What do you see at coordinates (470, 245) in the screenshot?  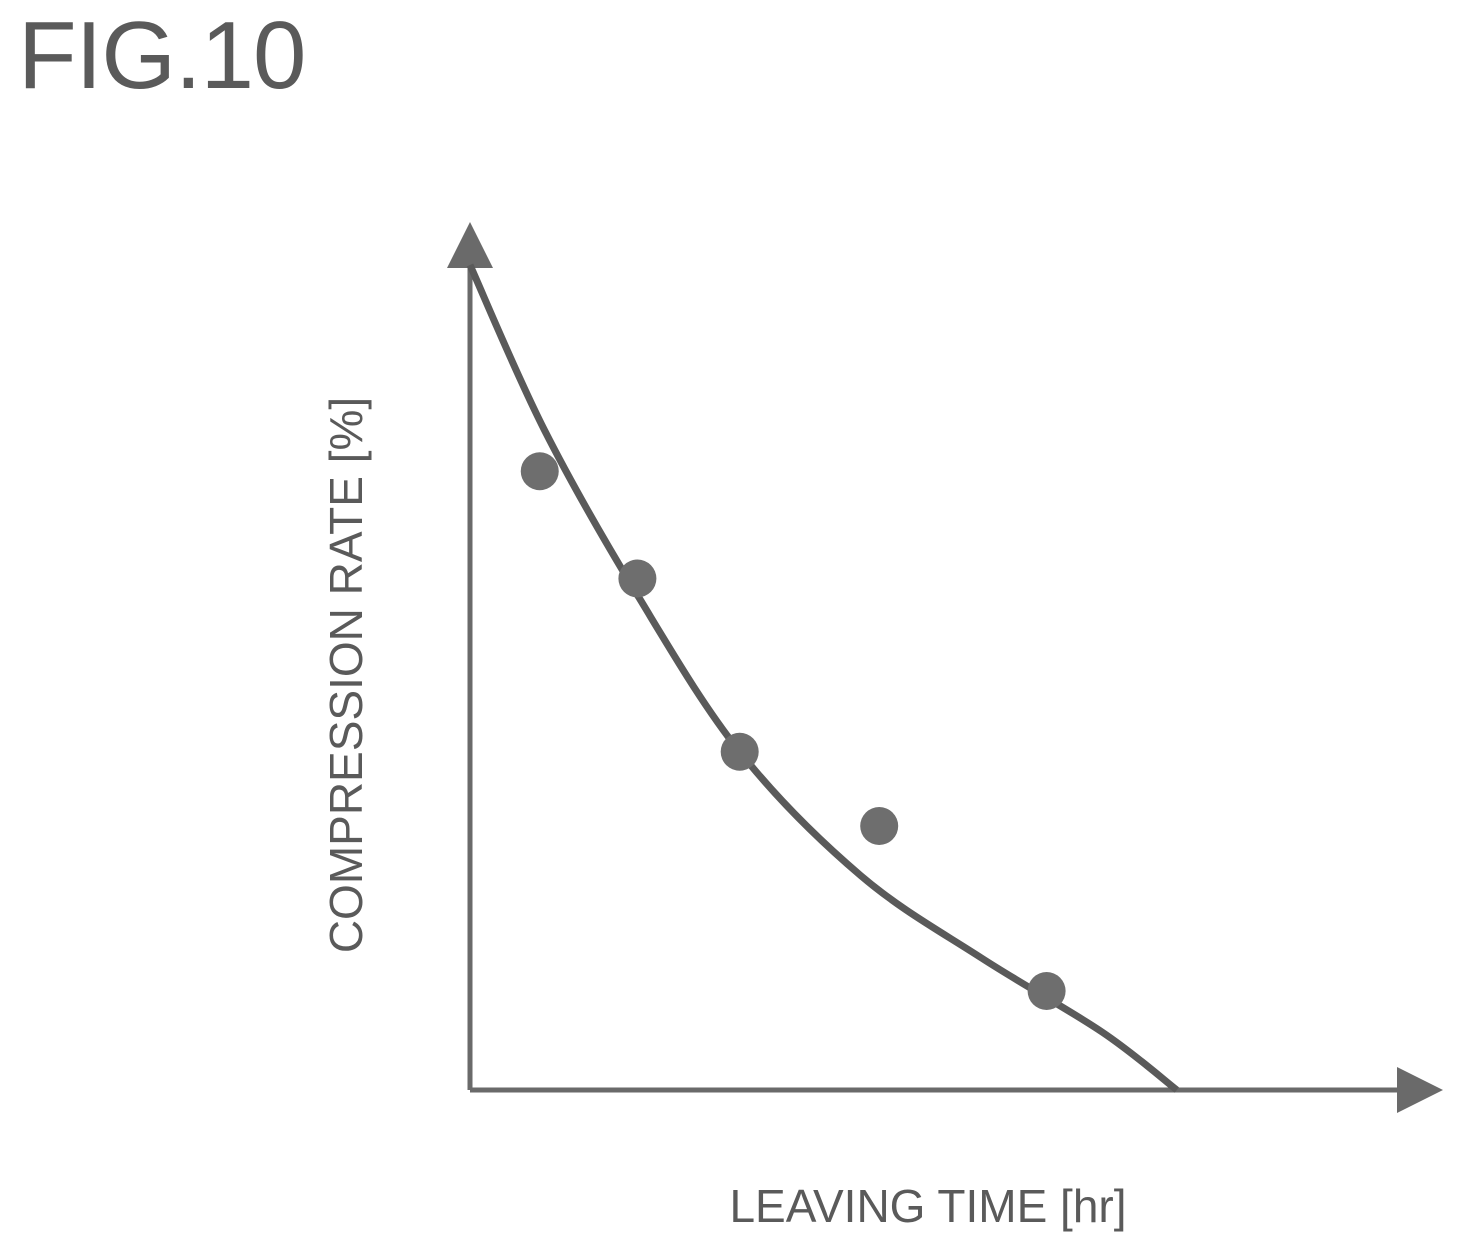 I see `y-axis-arrow-icon` at bounding box center [470, 245].